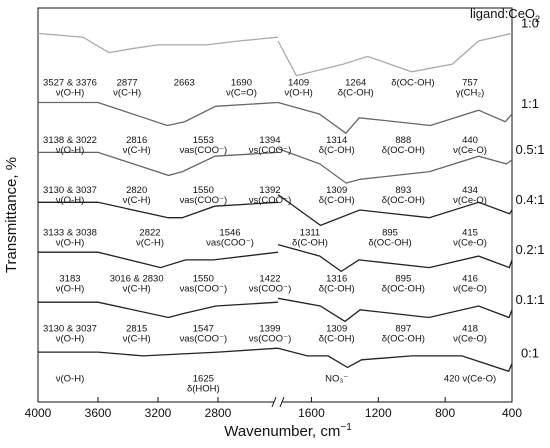 Image resolution: width=550 pixels, height=448 pixels. What do you see at coordinates (310, 232) in the screenshot?
I see `peak-annotation: 1311` at bounding box center [310, 232].